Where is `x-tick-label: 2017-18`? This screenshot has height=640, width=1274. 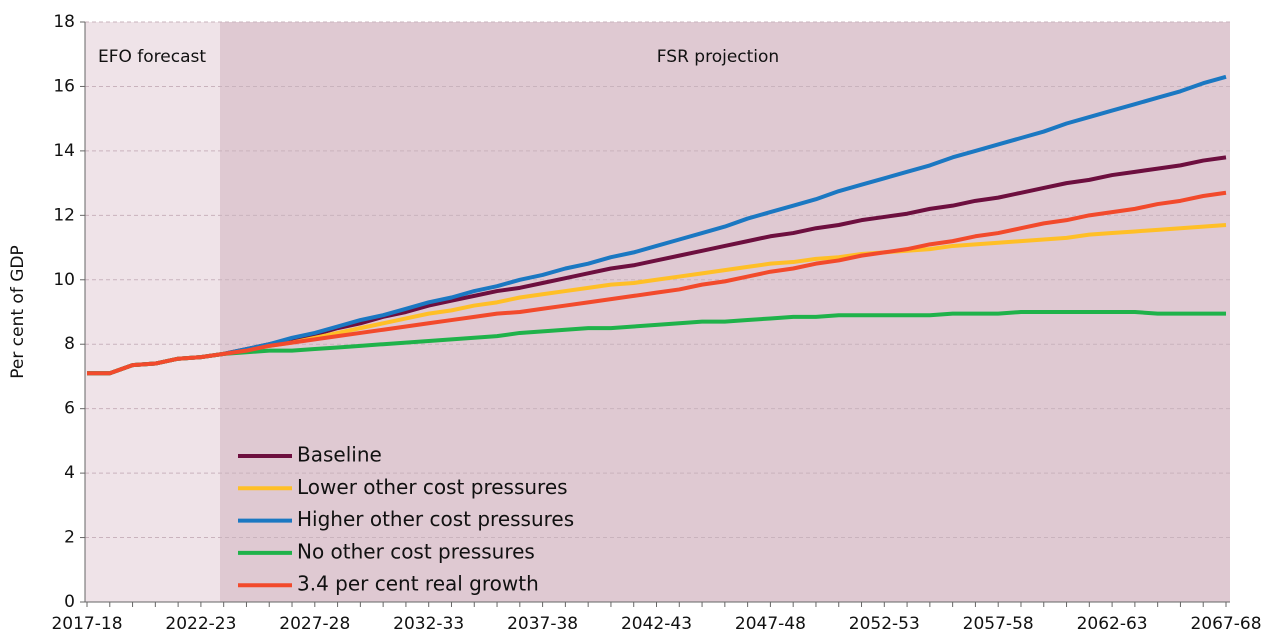
x-tick-label: 2017-18 is located at coordinates (86, 624).